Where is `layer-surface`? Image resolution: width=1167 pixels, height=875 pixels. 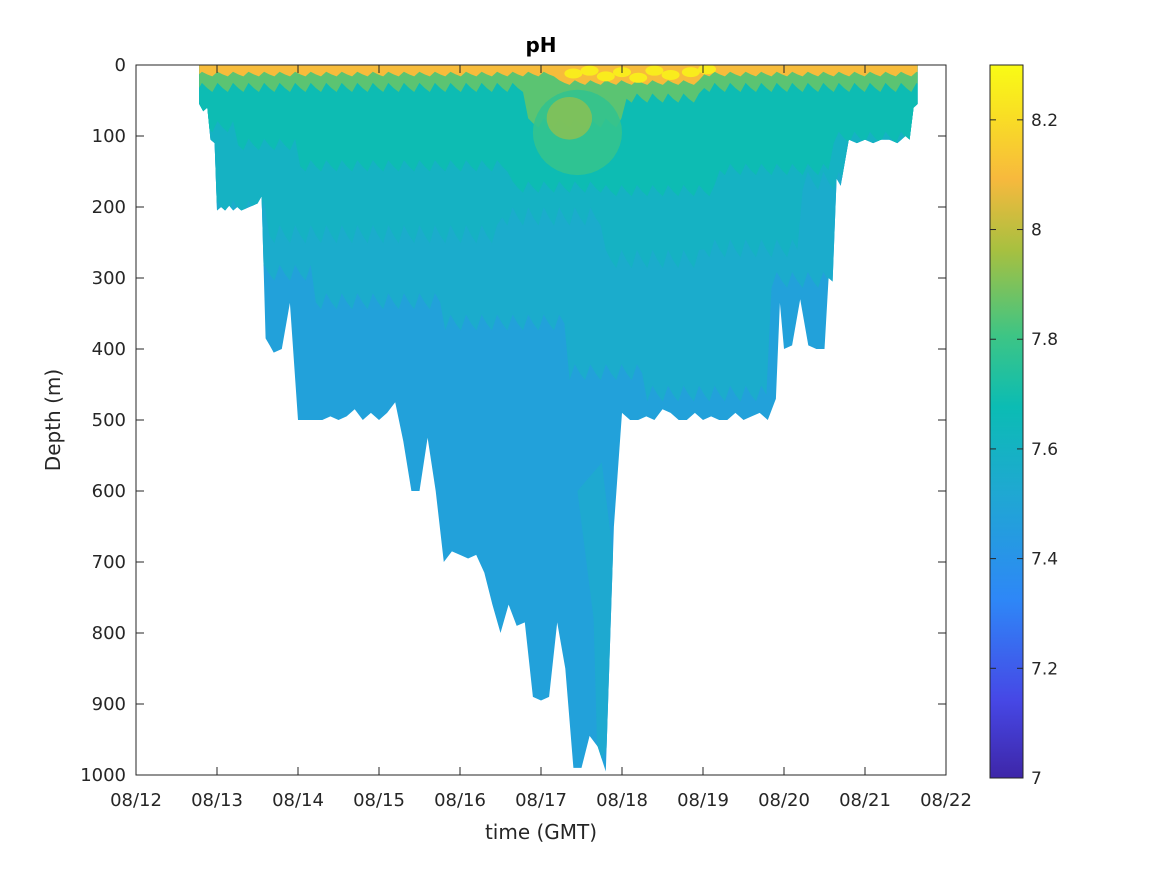
layer-surface is located at coordinates (558, 75).